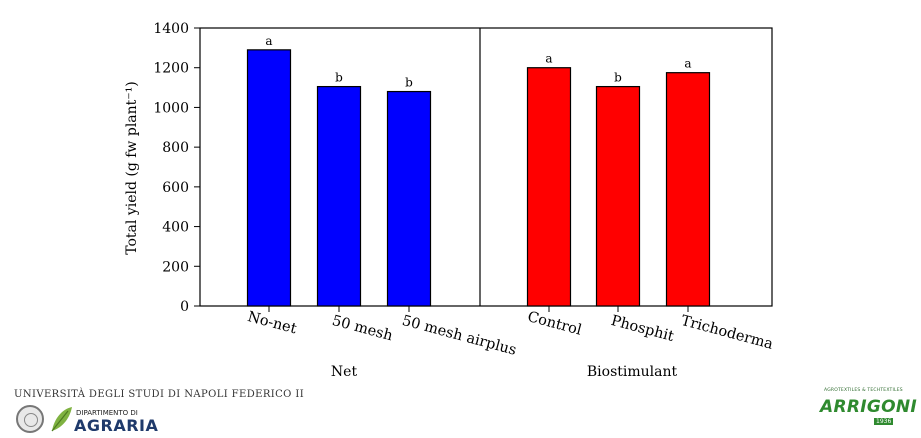  I want to click on leaf-icon, so click(61, 419).